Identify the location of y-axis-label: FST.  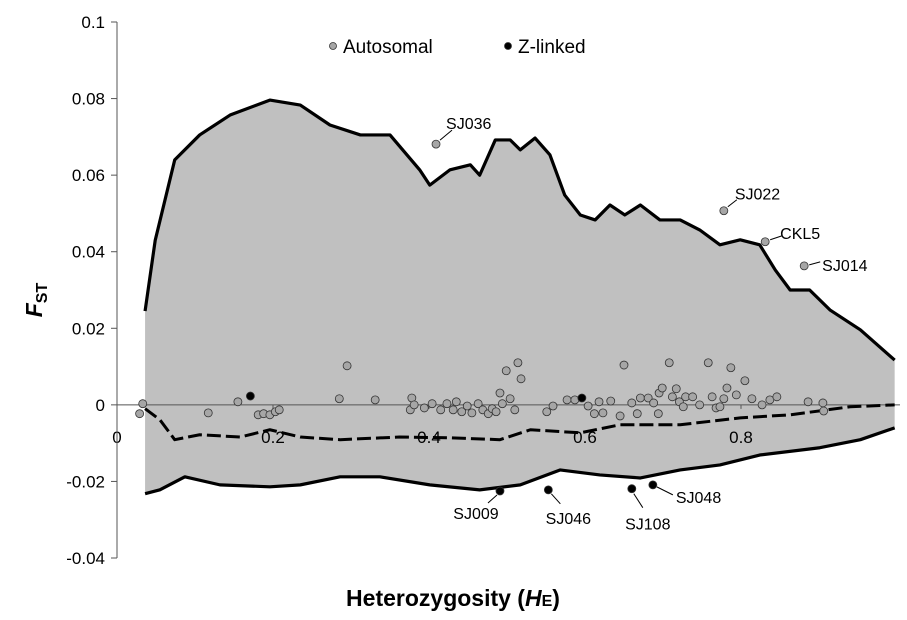
(36, 300).